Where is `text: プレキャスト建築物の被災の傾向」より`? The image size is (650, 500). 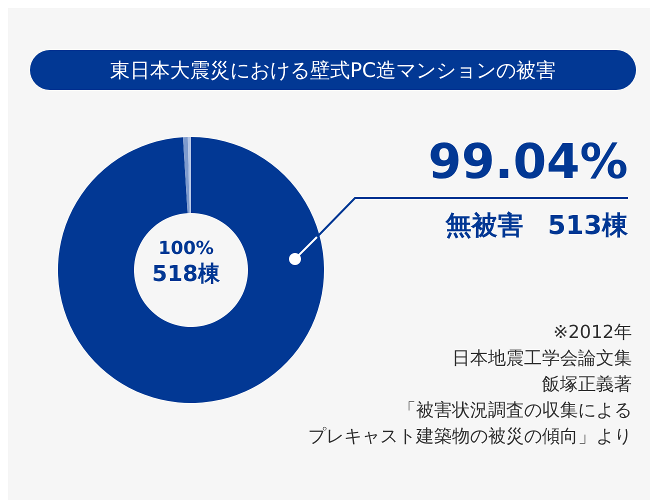 text: プレキャスト建築物の被災の傾向」より is located at coordinates (470, 437).